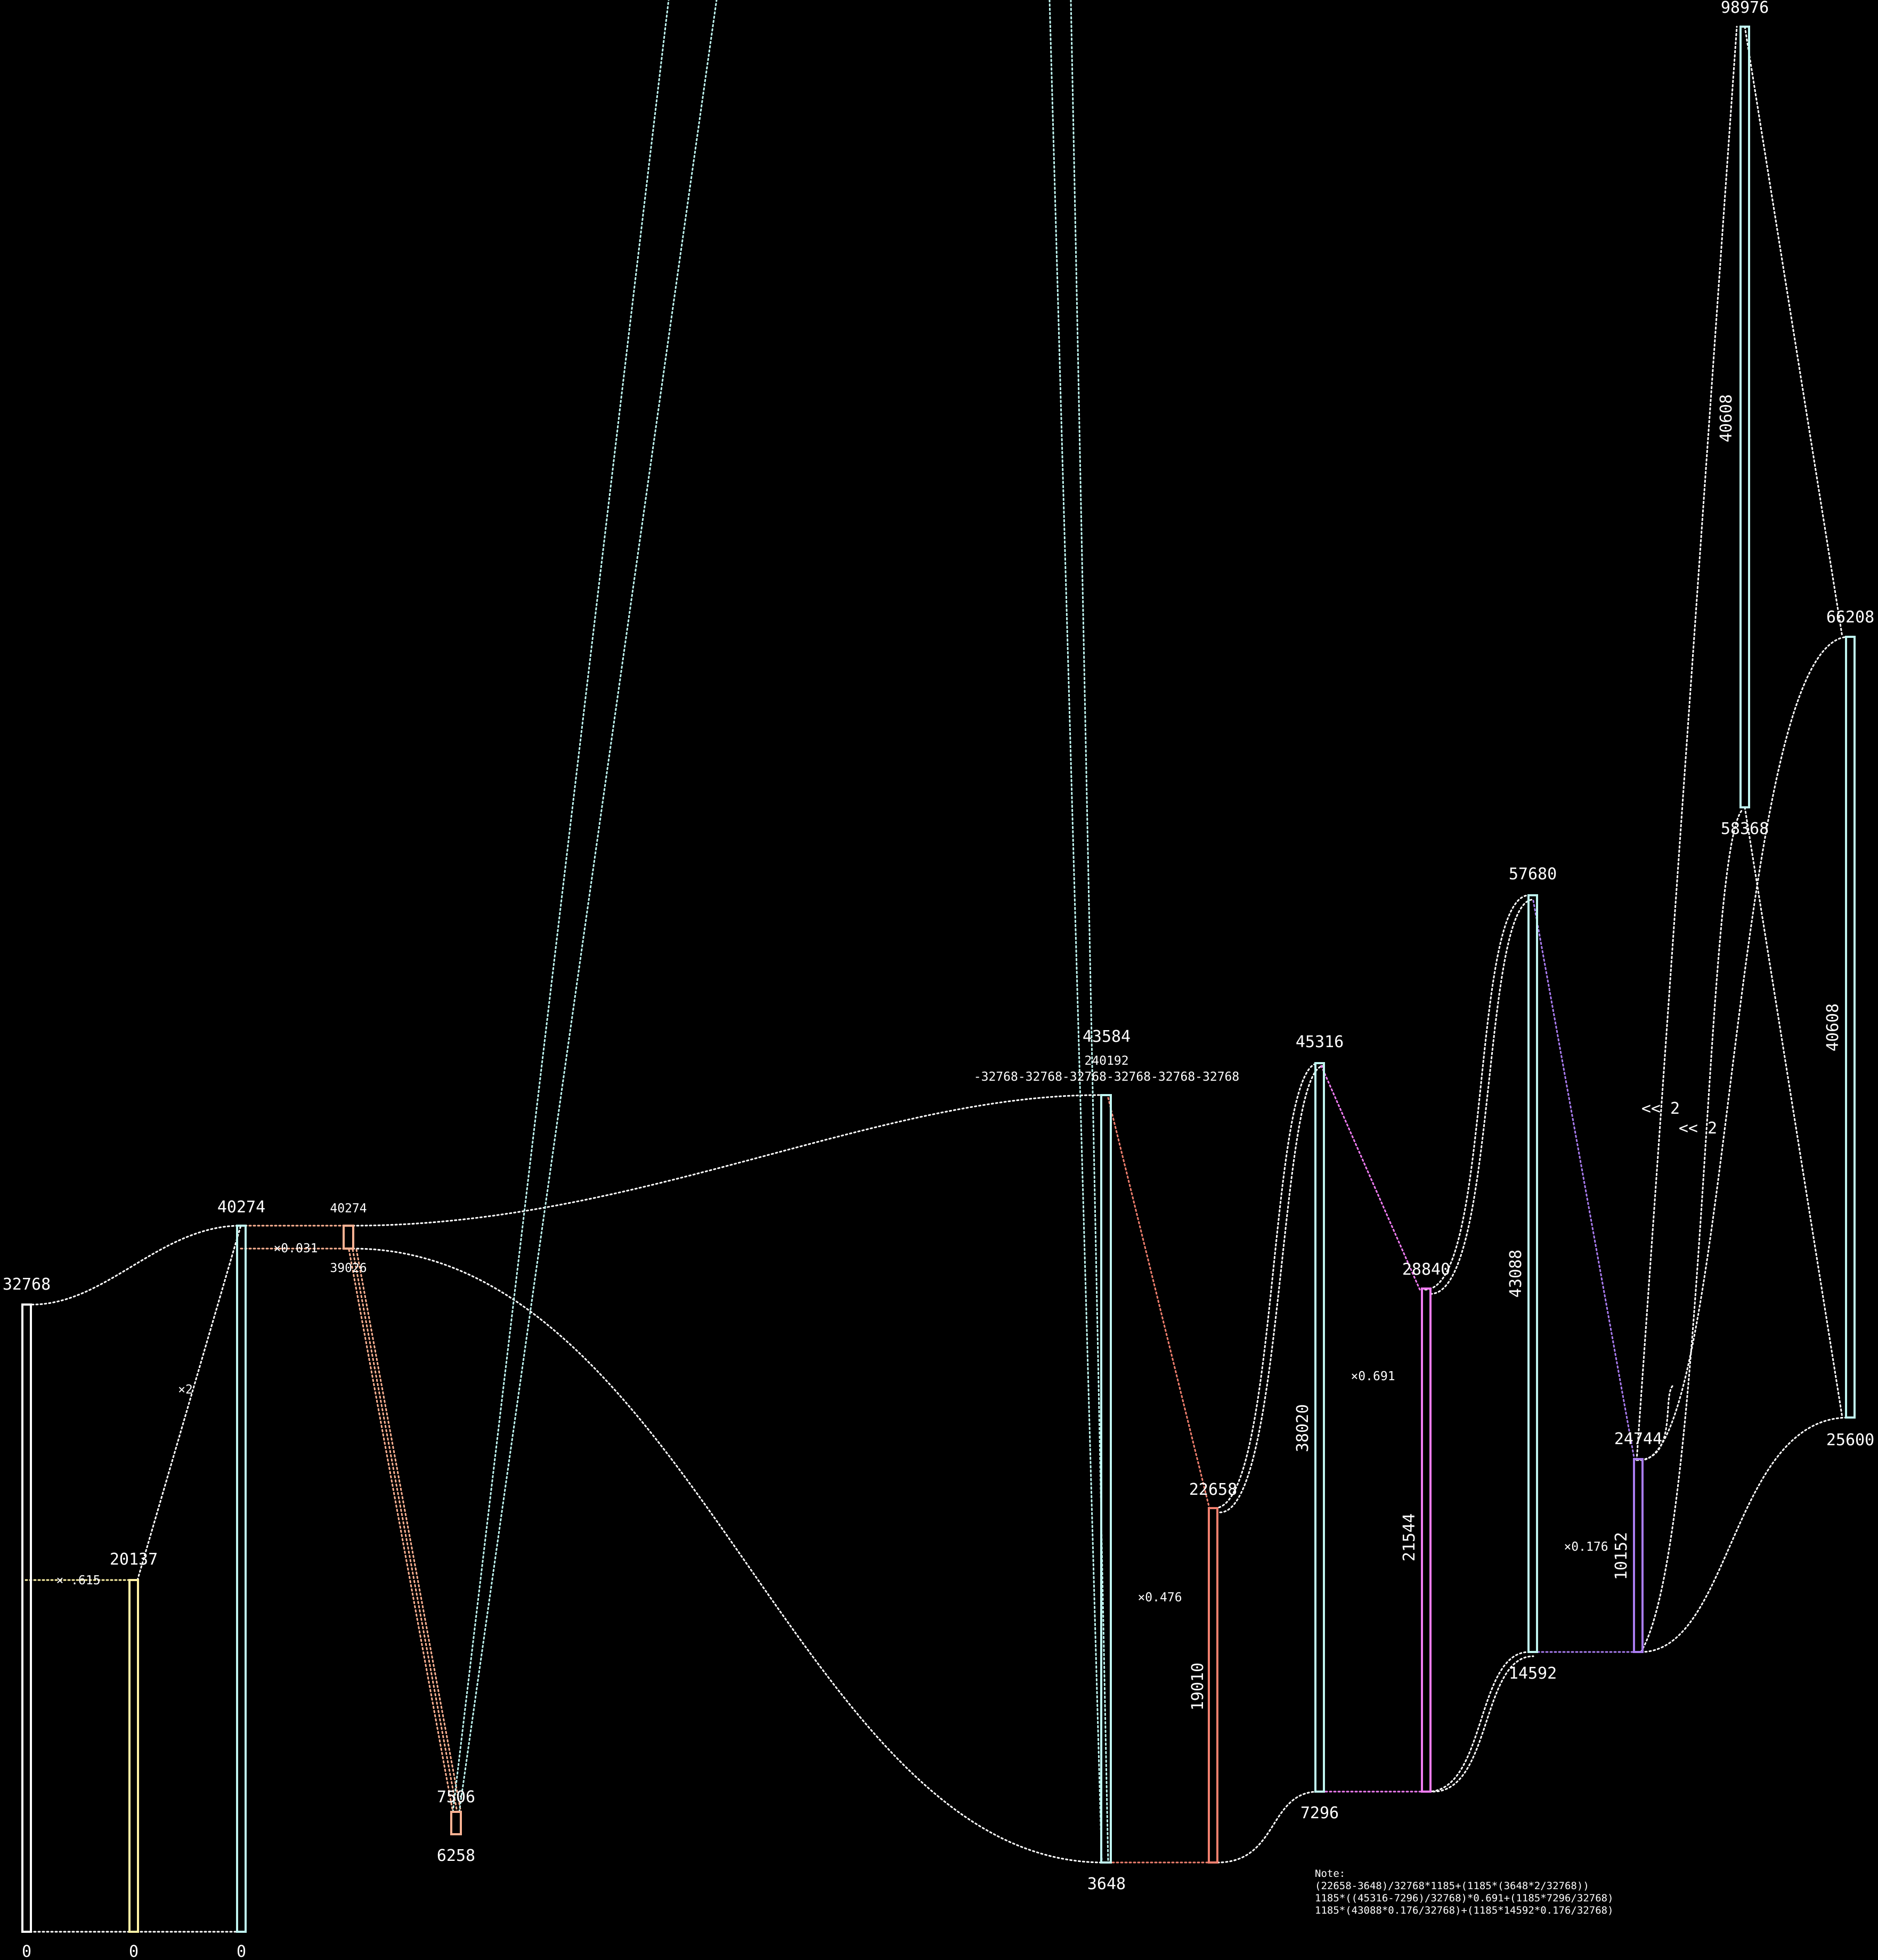  I want to click on label-21544: 21544, so click(1410, 1537).